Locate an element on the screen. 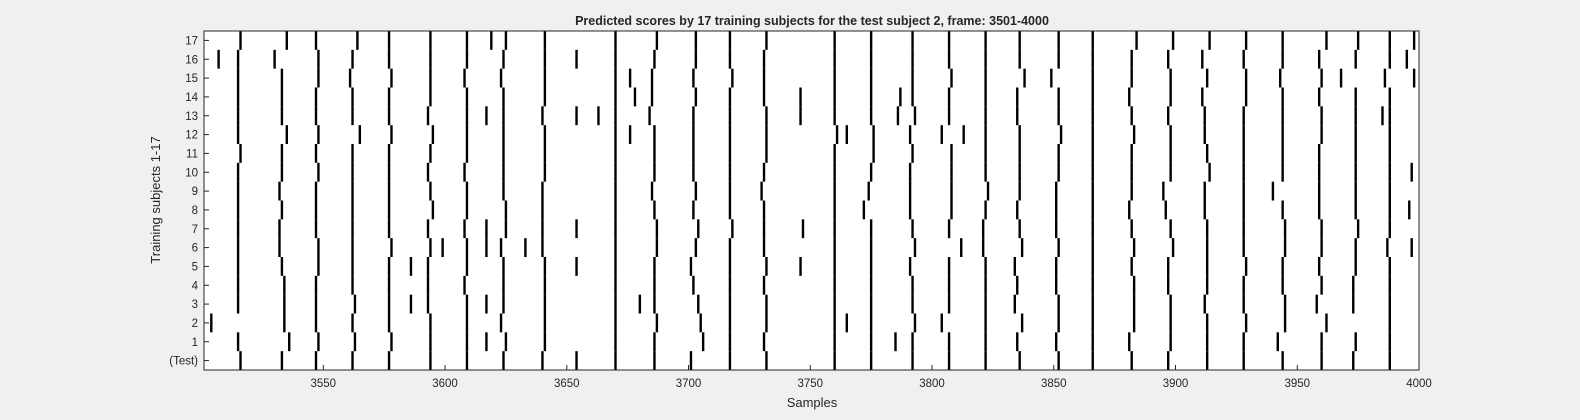 The height and width of the screenshot is (420, 1580). x-ticks: 3550 3600 3650 3700 3750 3800 3850 3900 3950 4000 is located at coordinates (871, 377).